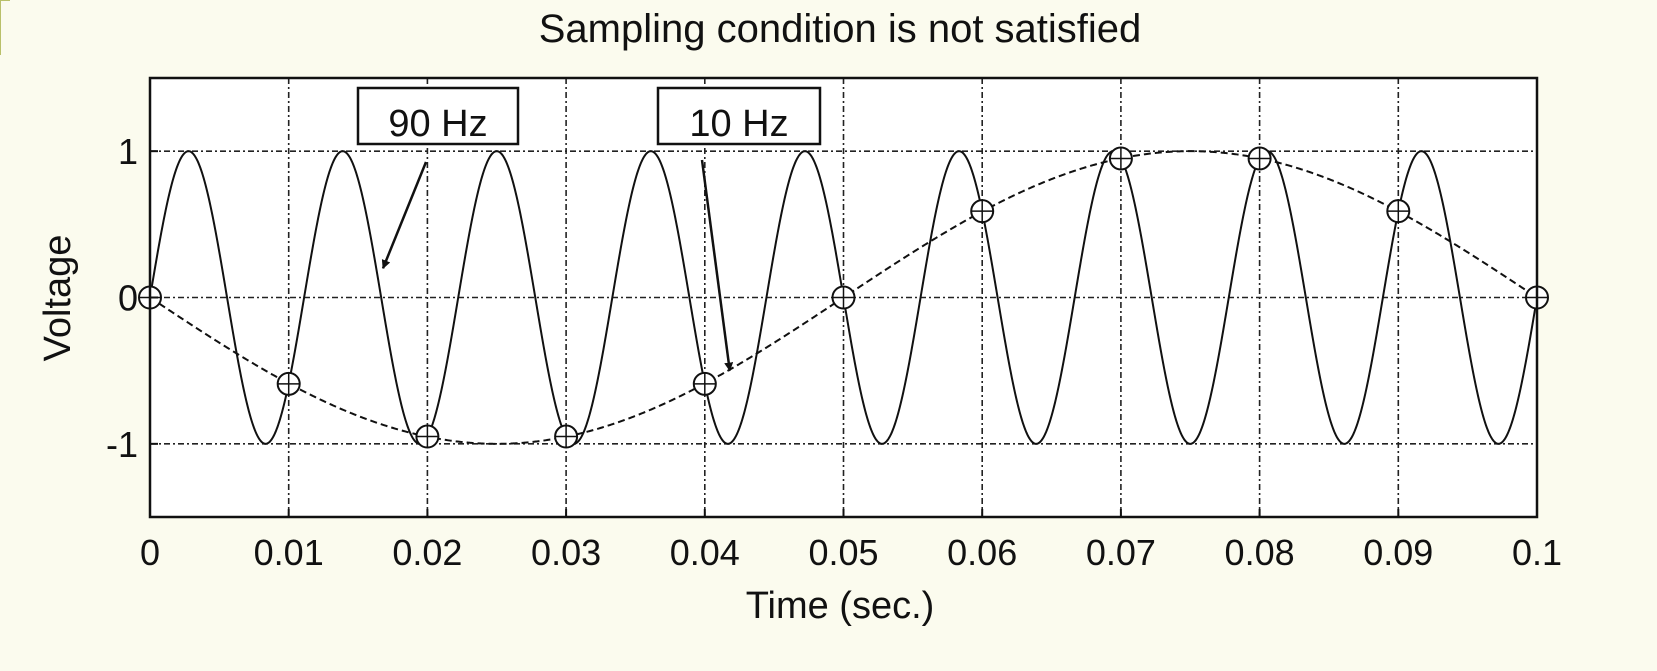 The image size is (1657, 671). Describe the element at coordinates (840, 29) in the screenshot. I see `chart-title: Sampling condition is not satisfied` at that location.